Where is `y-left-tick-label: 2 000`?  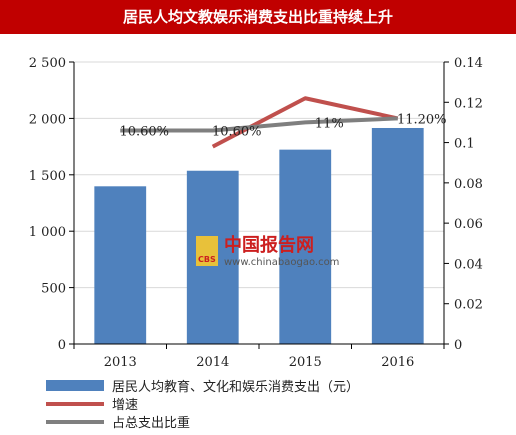 y-left-tick-label: 2 000 is located at coordinates (47, 119).